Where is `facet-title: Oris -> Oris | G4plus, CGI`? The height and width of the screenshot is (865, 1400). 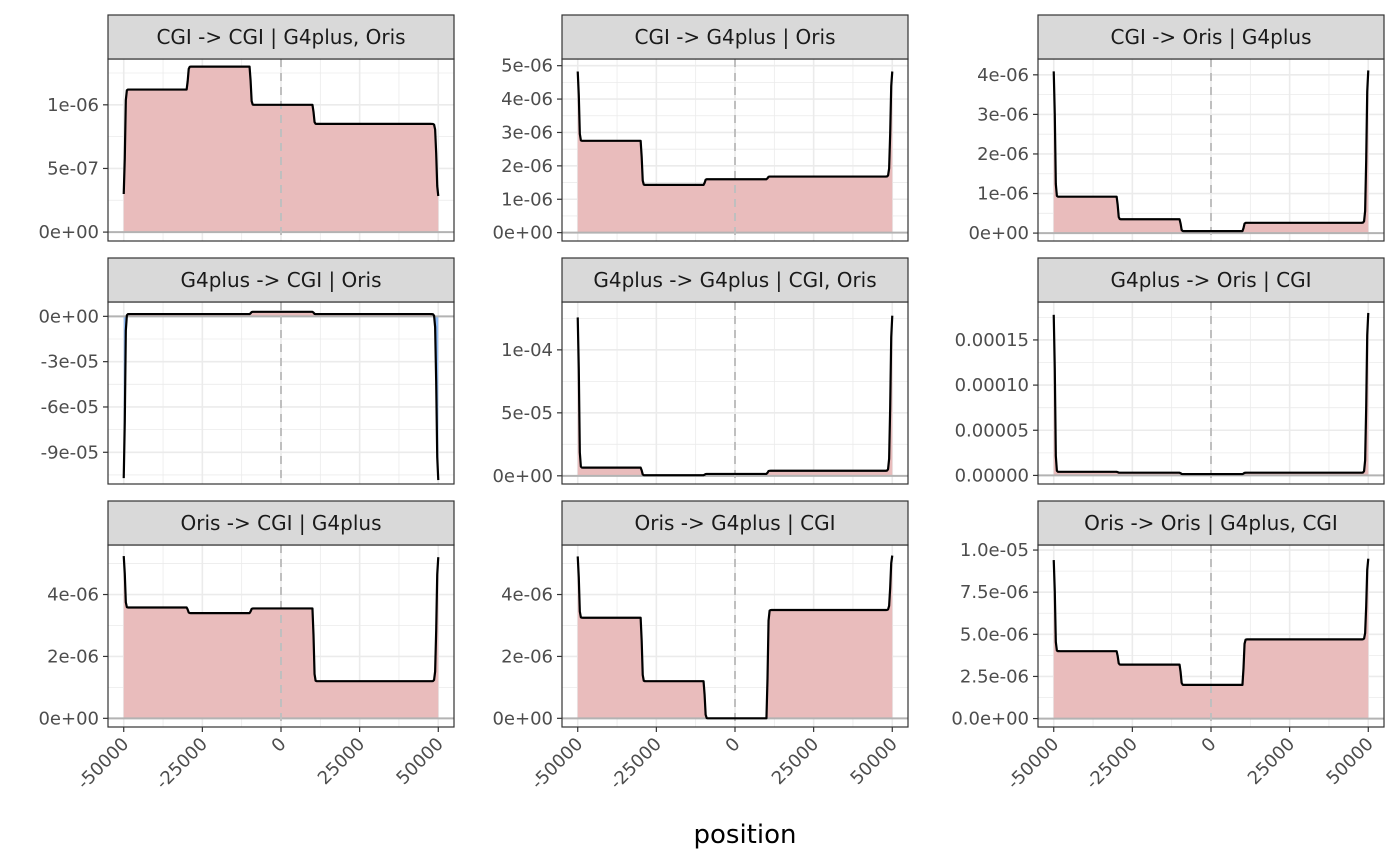 facet-title: Oris -> Oris | G4plus, CGI is located at coordinates (1211, 523).